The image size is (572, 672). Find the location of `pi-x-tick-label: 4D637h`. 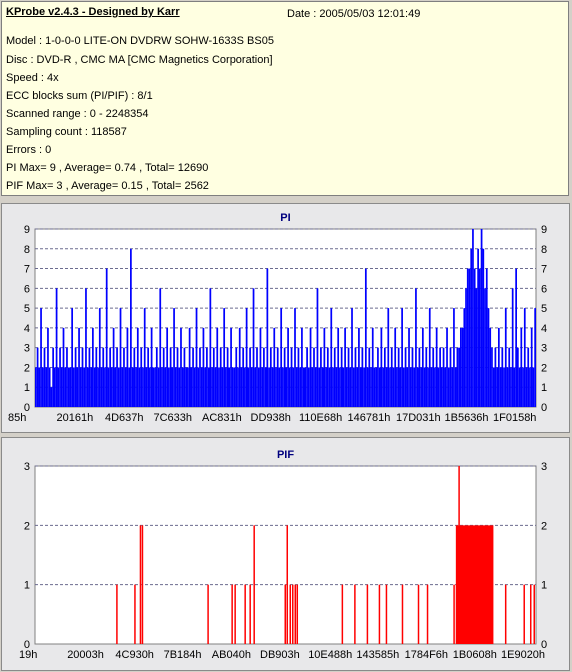

pi-x-tick-label: 4D637h is located at coordinates (124, 418).